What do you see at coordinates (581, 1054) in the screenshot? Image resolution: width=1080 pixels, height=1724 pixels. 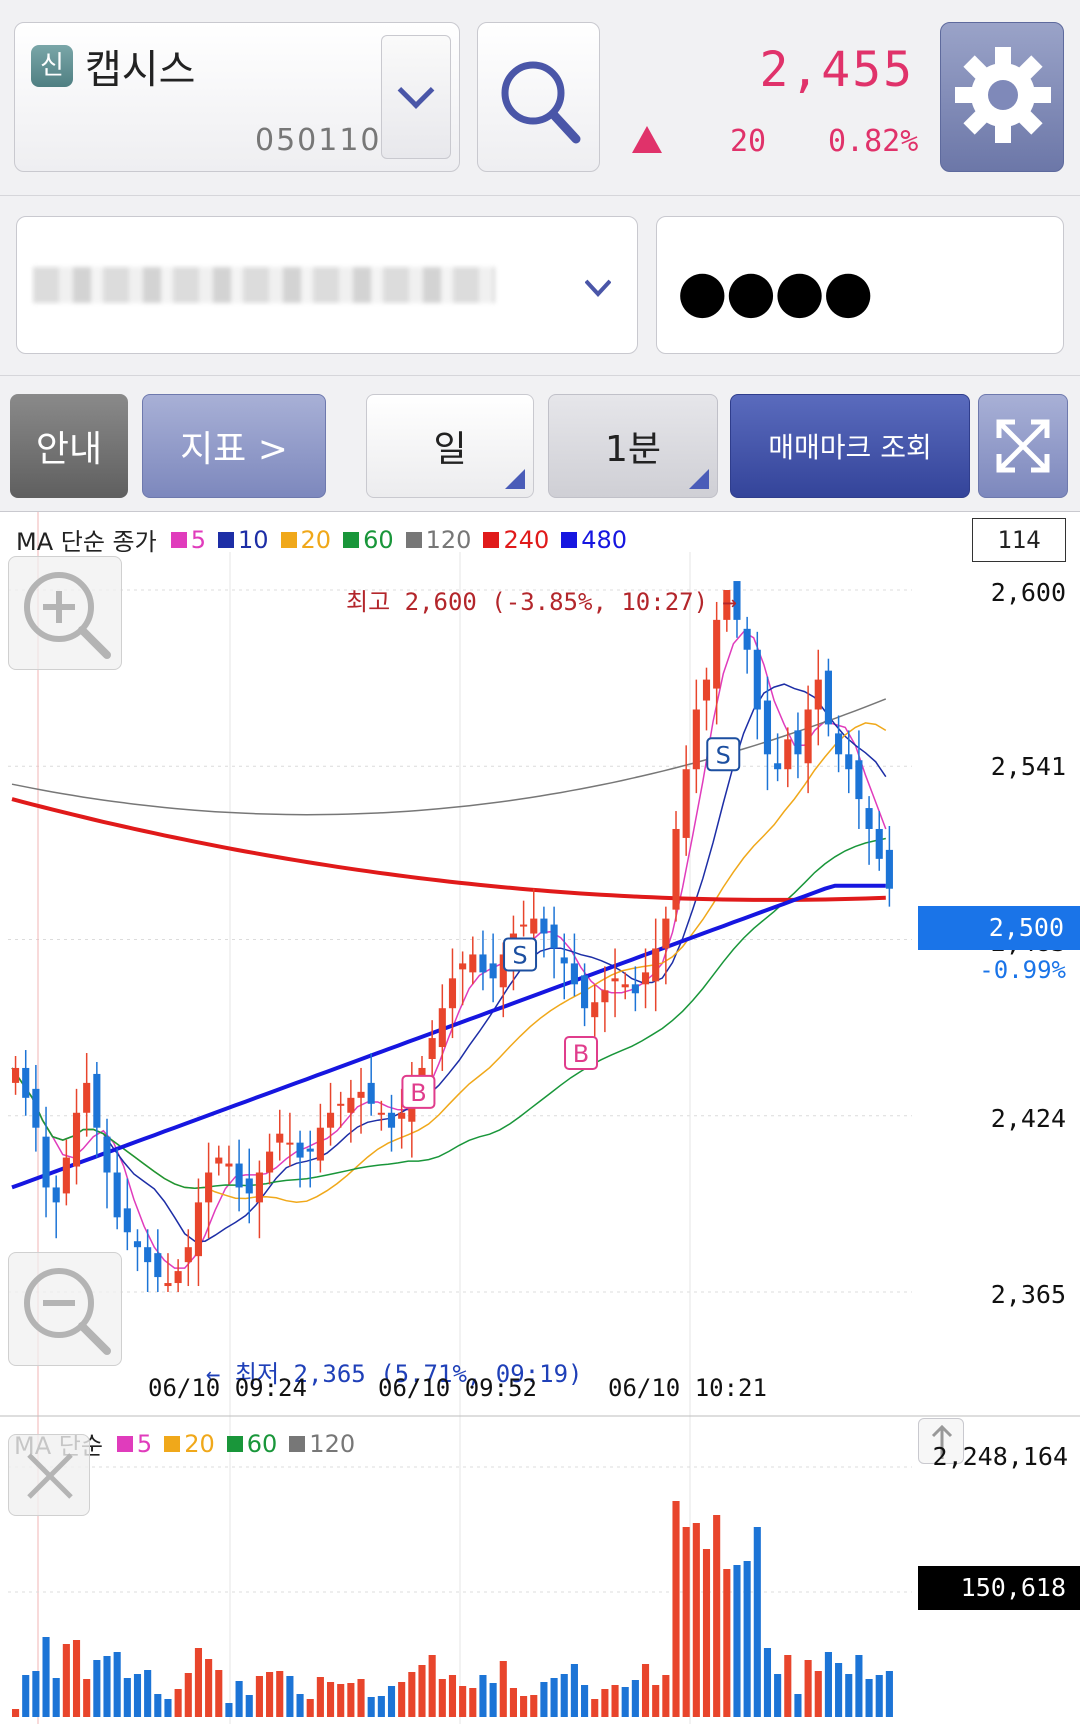 I see `trade-mark-label: B` at bounding box center [581, 1054].